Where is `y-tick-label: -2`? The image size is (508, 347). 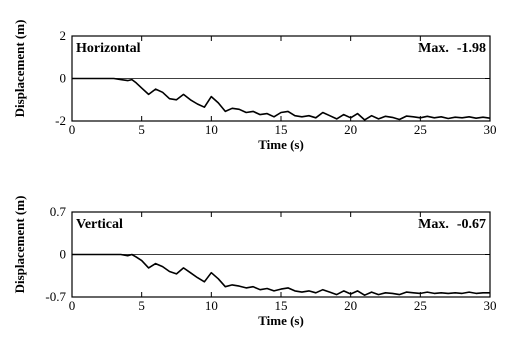 y-tick-label: -2 is located at coordinates (60, 120).